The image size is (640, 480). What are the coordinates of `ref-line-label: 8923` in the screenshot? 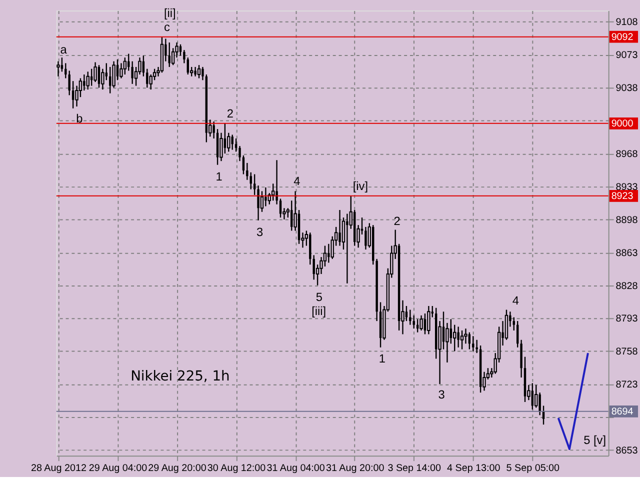 It's located at (622, 196).